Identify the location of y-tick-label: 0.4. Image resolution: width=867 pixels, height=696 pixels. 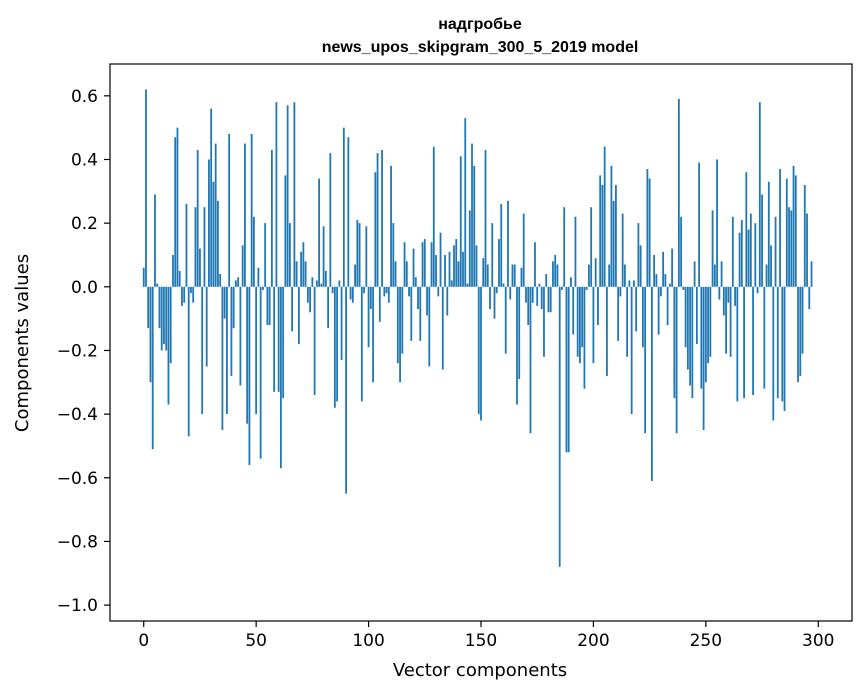
(84, 160).